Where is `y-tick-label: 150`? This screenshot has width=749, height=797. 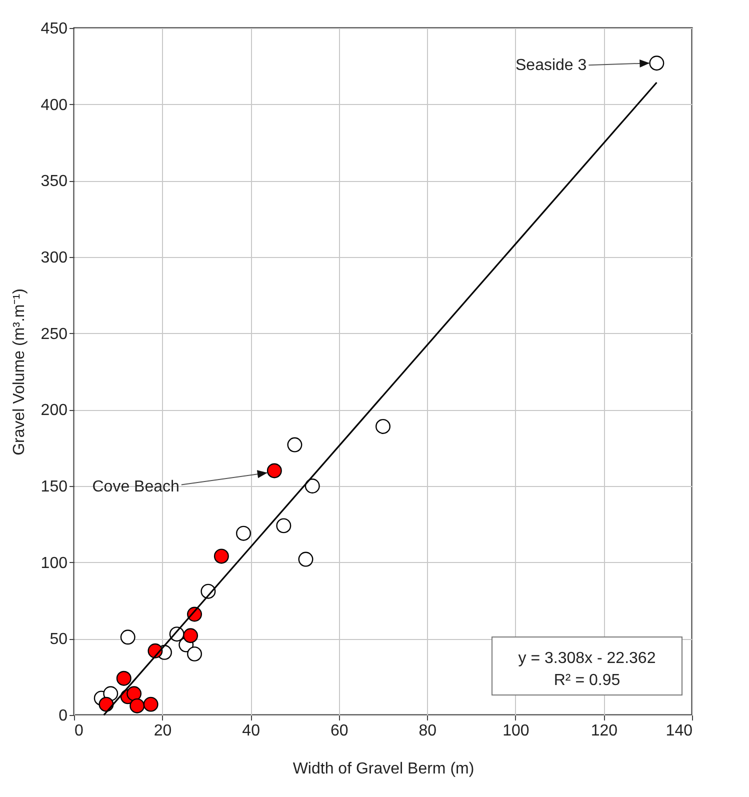 y-tick-label: 150 is located at coordinates (54, 487).